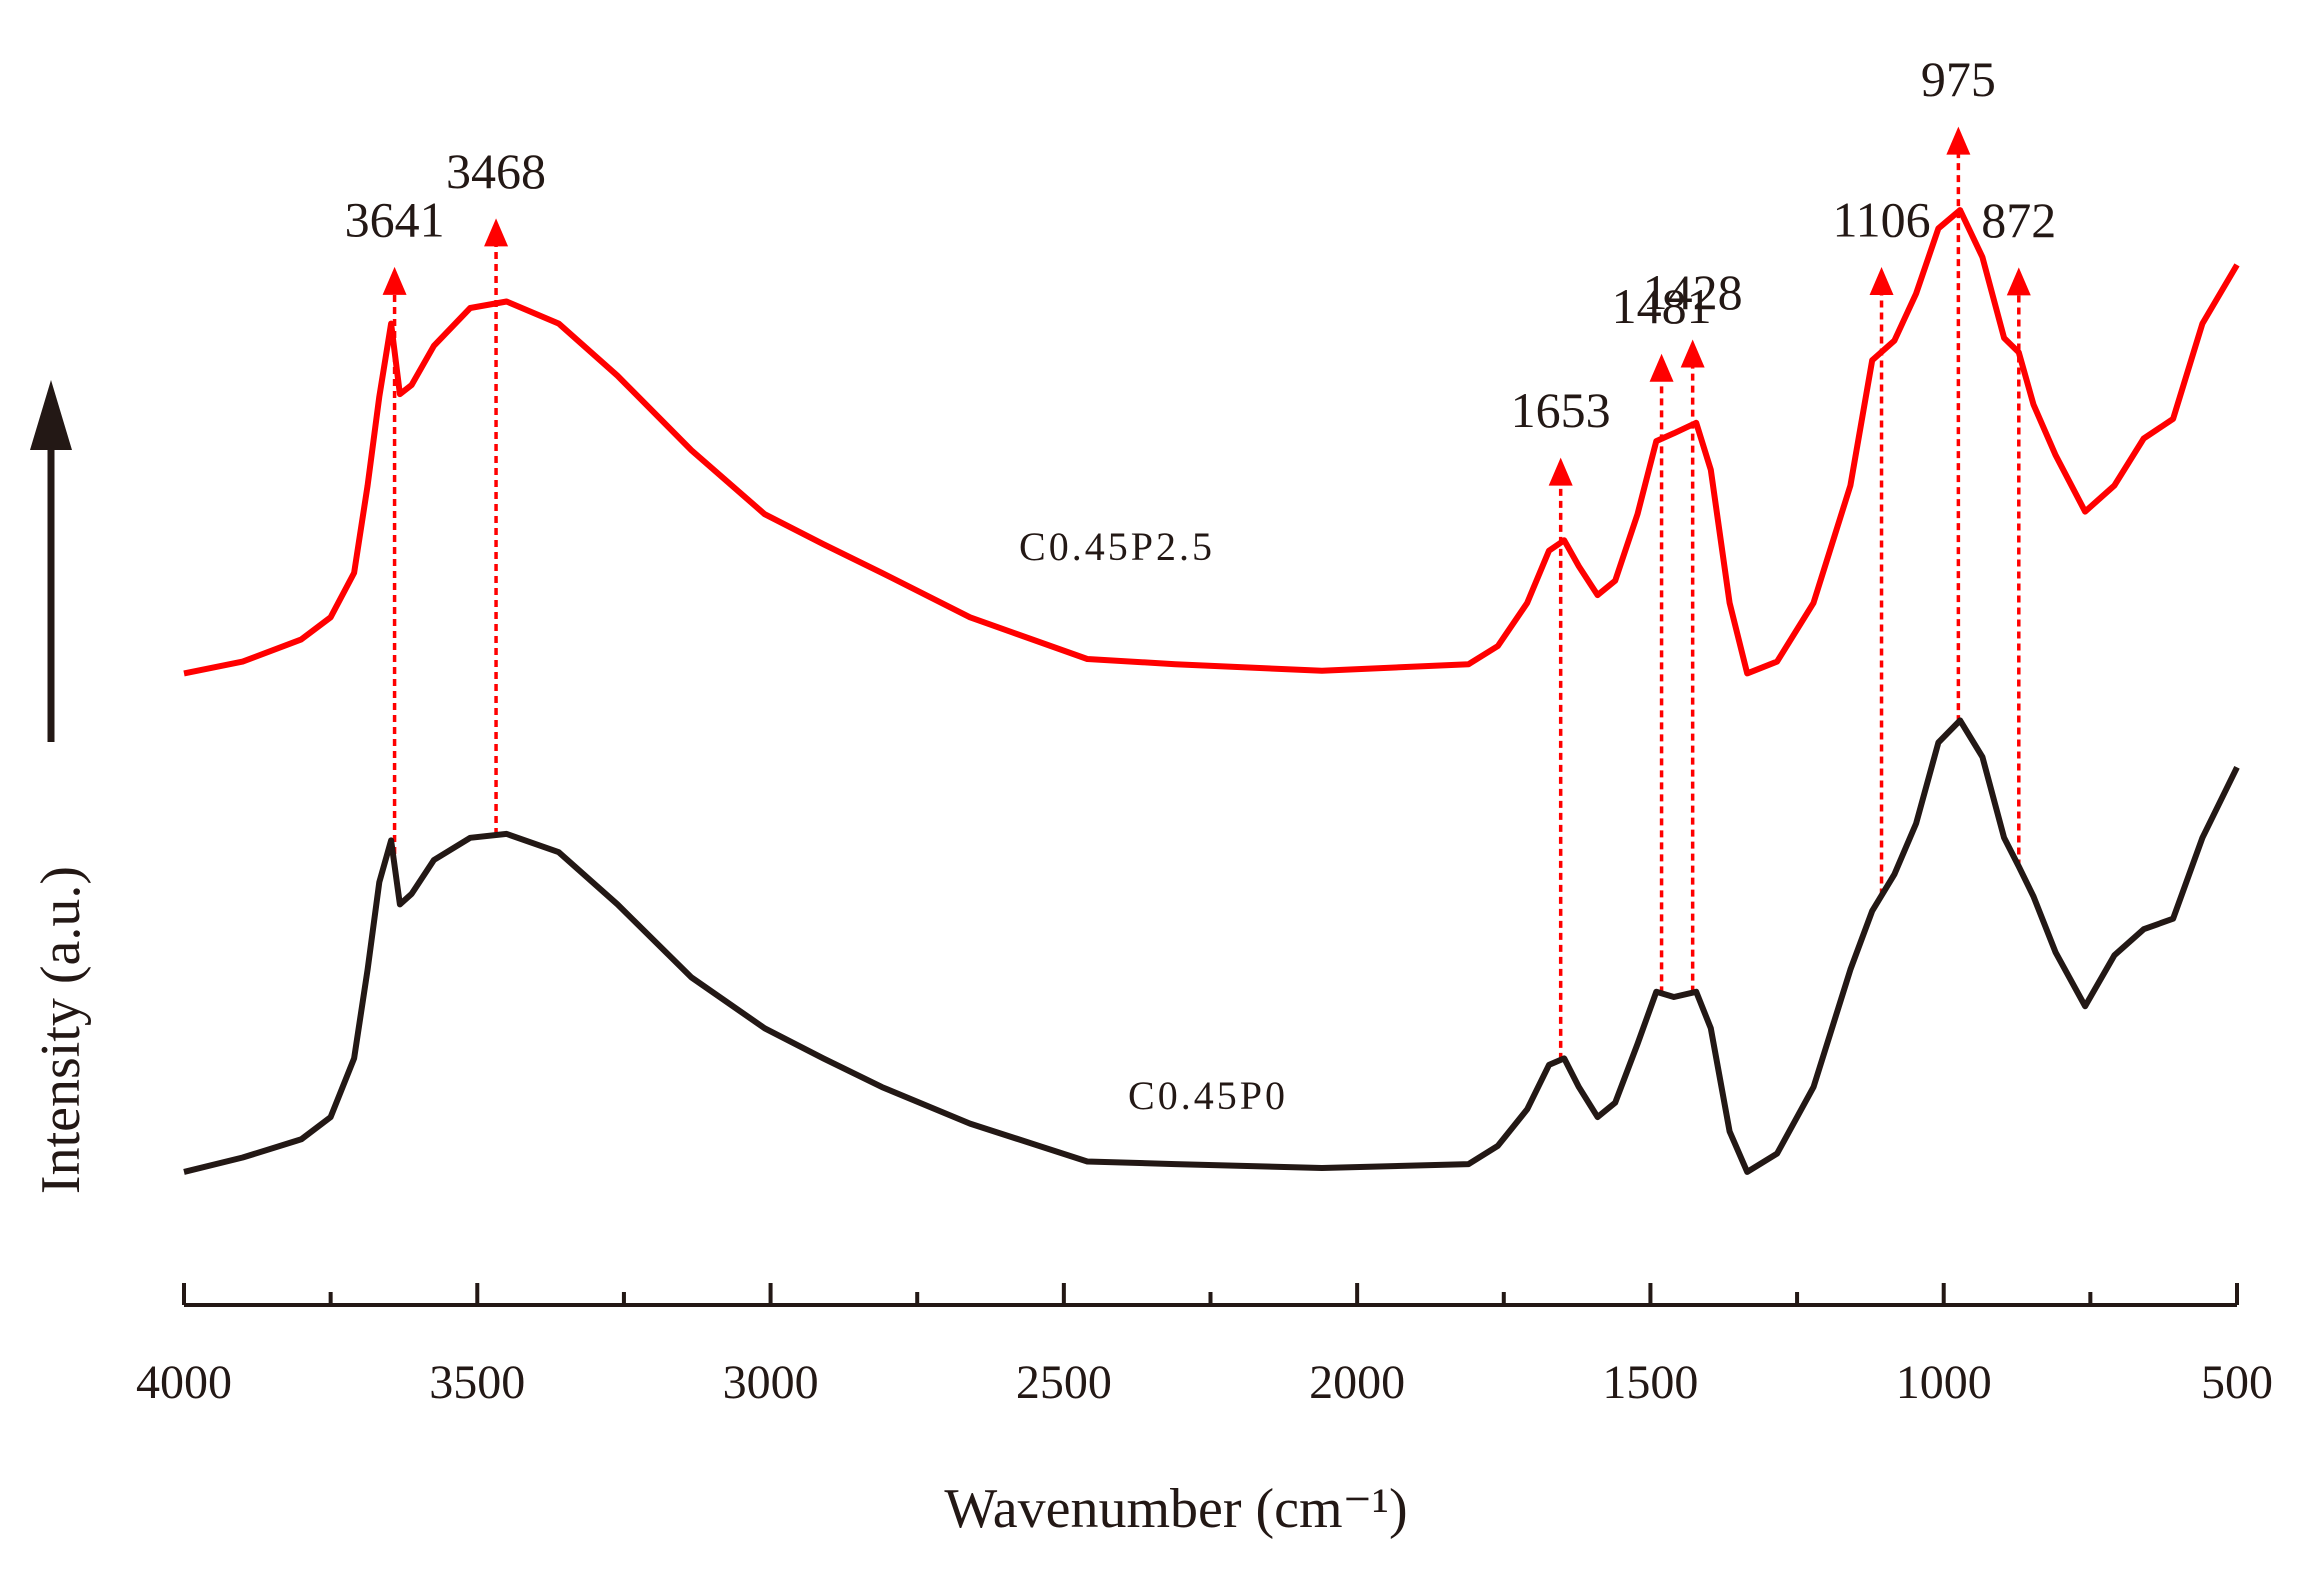  Describe the element at coordinates (1881, 219) in the screenshot. I see `peak-label: 1106` at that location.